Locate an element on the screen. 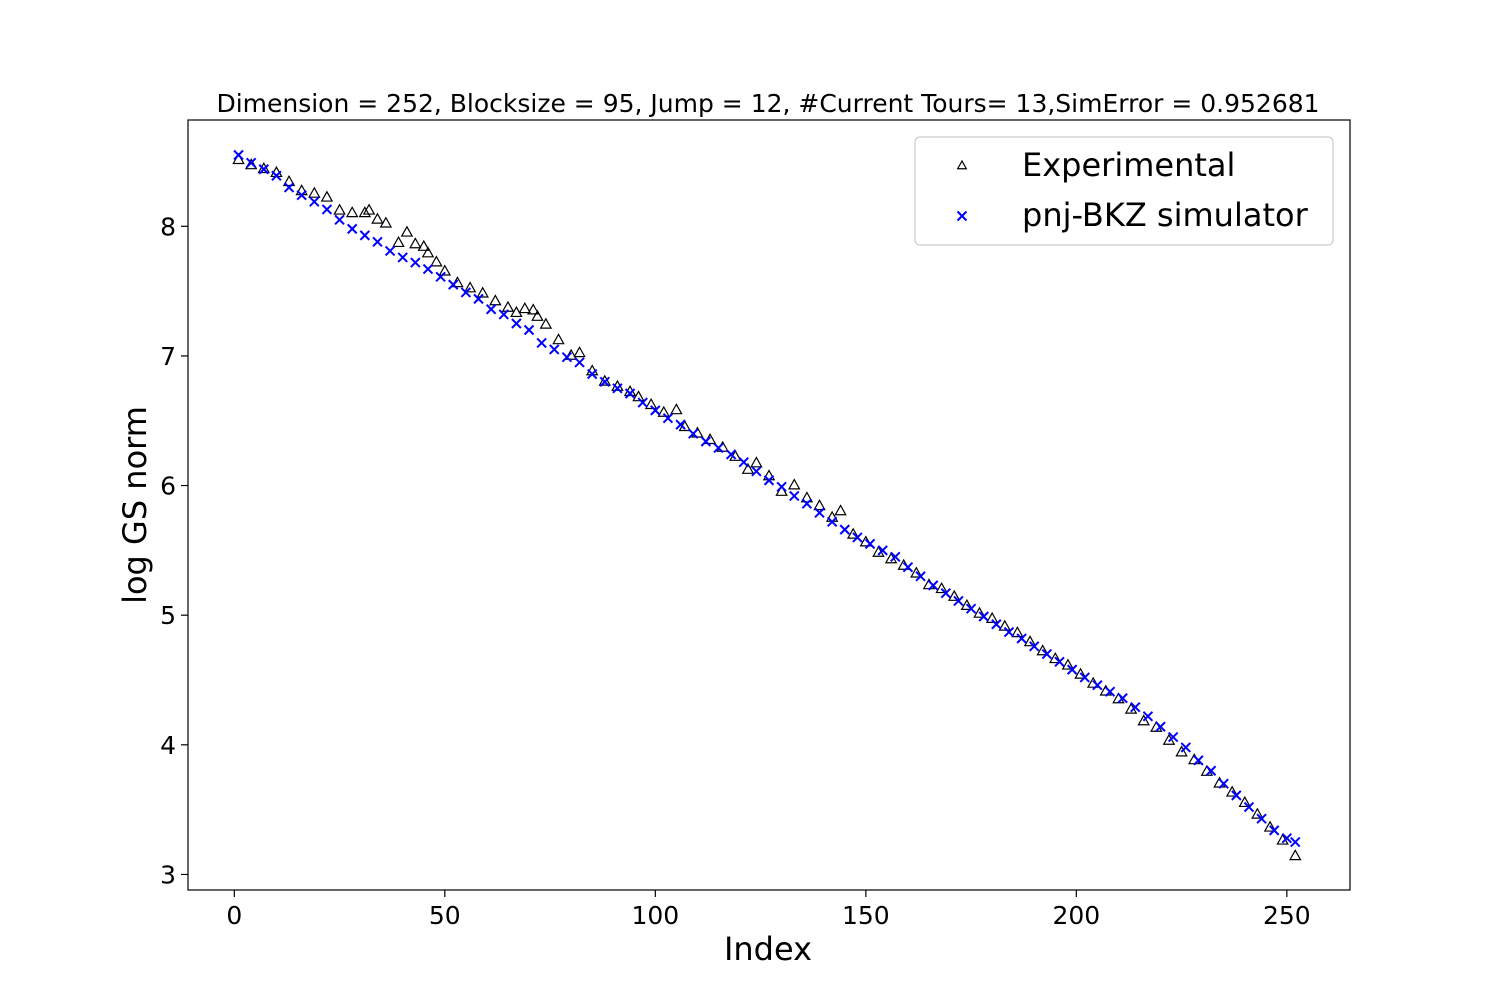 The width and height of the screenshot is (1500, 1000). x-tick-label: 150 is located at coordinates (866, 915).